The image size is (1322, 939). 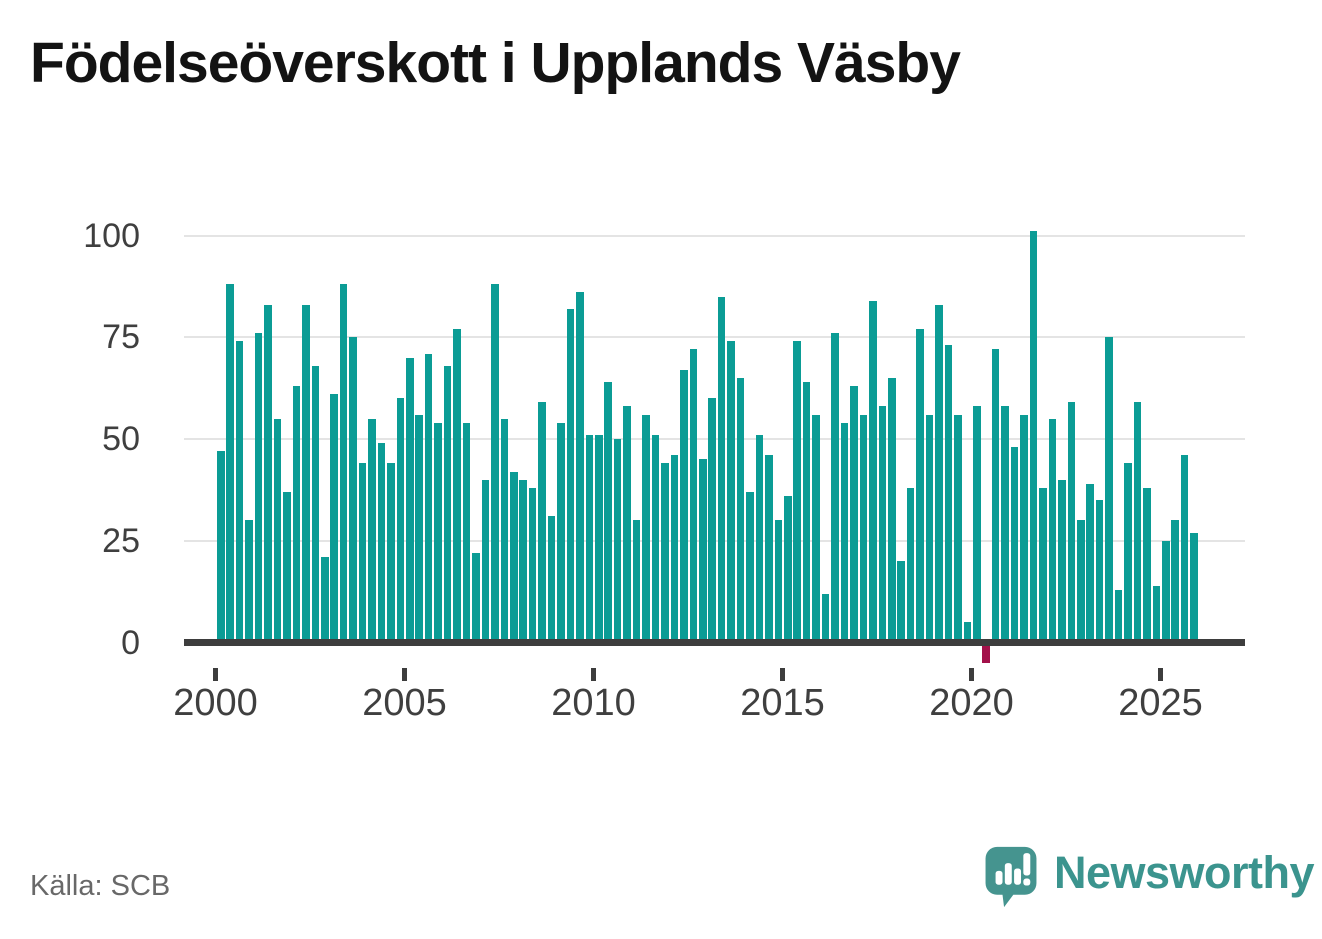 What do you see at coordinates (1194, 587) in the screenshot?
I see `bar-2025-q4` at bounding box center [1194, 587].